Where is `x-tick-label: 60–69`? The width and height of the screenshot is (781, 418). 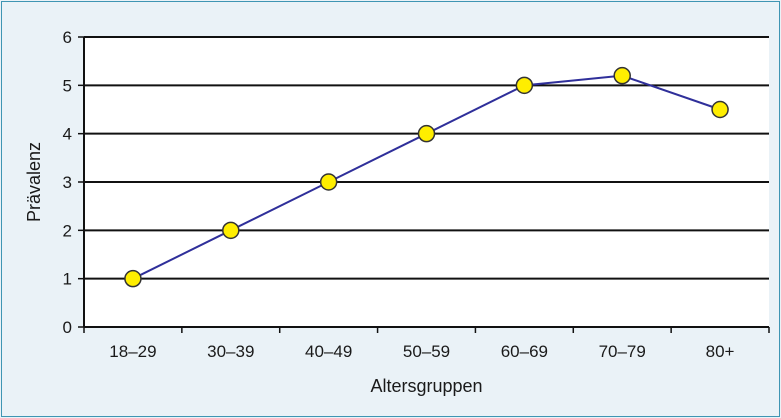 x-tick-label: 60–69 is located at coordinates (524, 351).